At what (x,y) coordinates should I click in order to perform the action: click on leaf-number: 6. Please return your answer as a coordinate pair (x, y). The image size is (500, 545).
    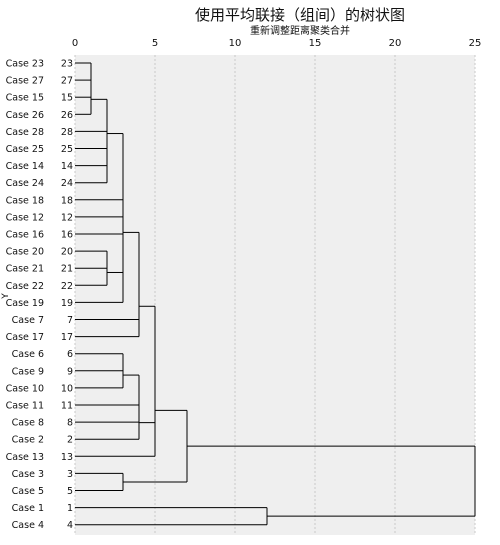
    Looking at the image, I should click on (70, 354).